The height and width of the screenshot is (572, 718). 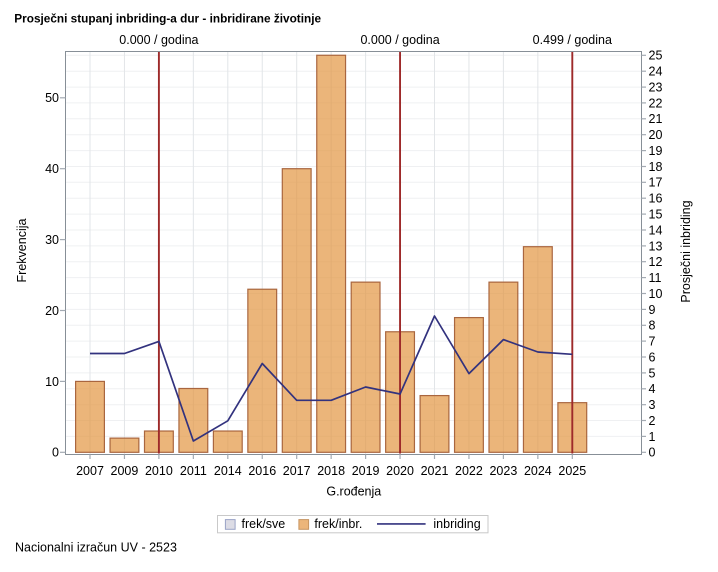 What do you see at coordinates (22, 251) in the screenshot?
I see `svg-text: Frekvencija` at bounding box center [22, 251].